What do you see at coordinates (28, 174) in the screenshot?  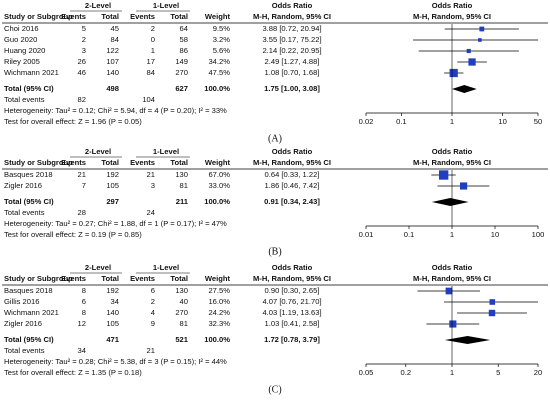 I see `study-name: Basques 2018` at bounding box center [28, 174].